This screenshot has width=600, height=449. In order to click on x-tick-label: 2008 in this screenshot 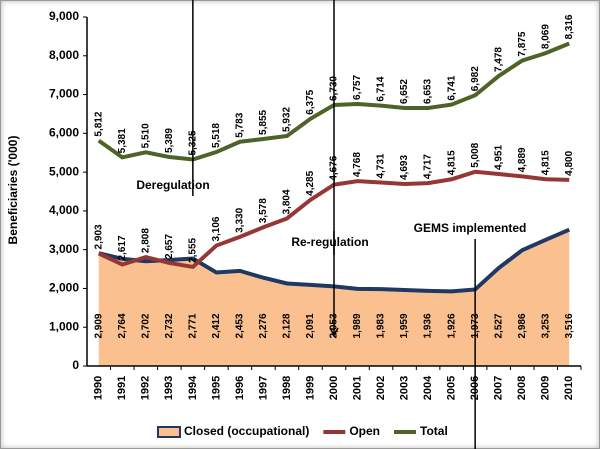, I will do `click(522, 388)`.